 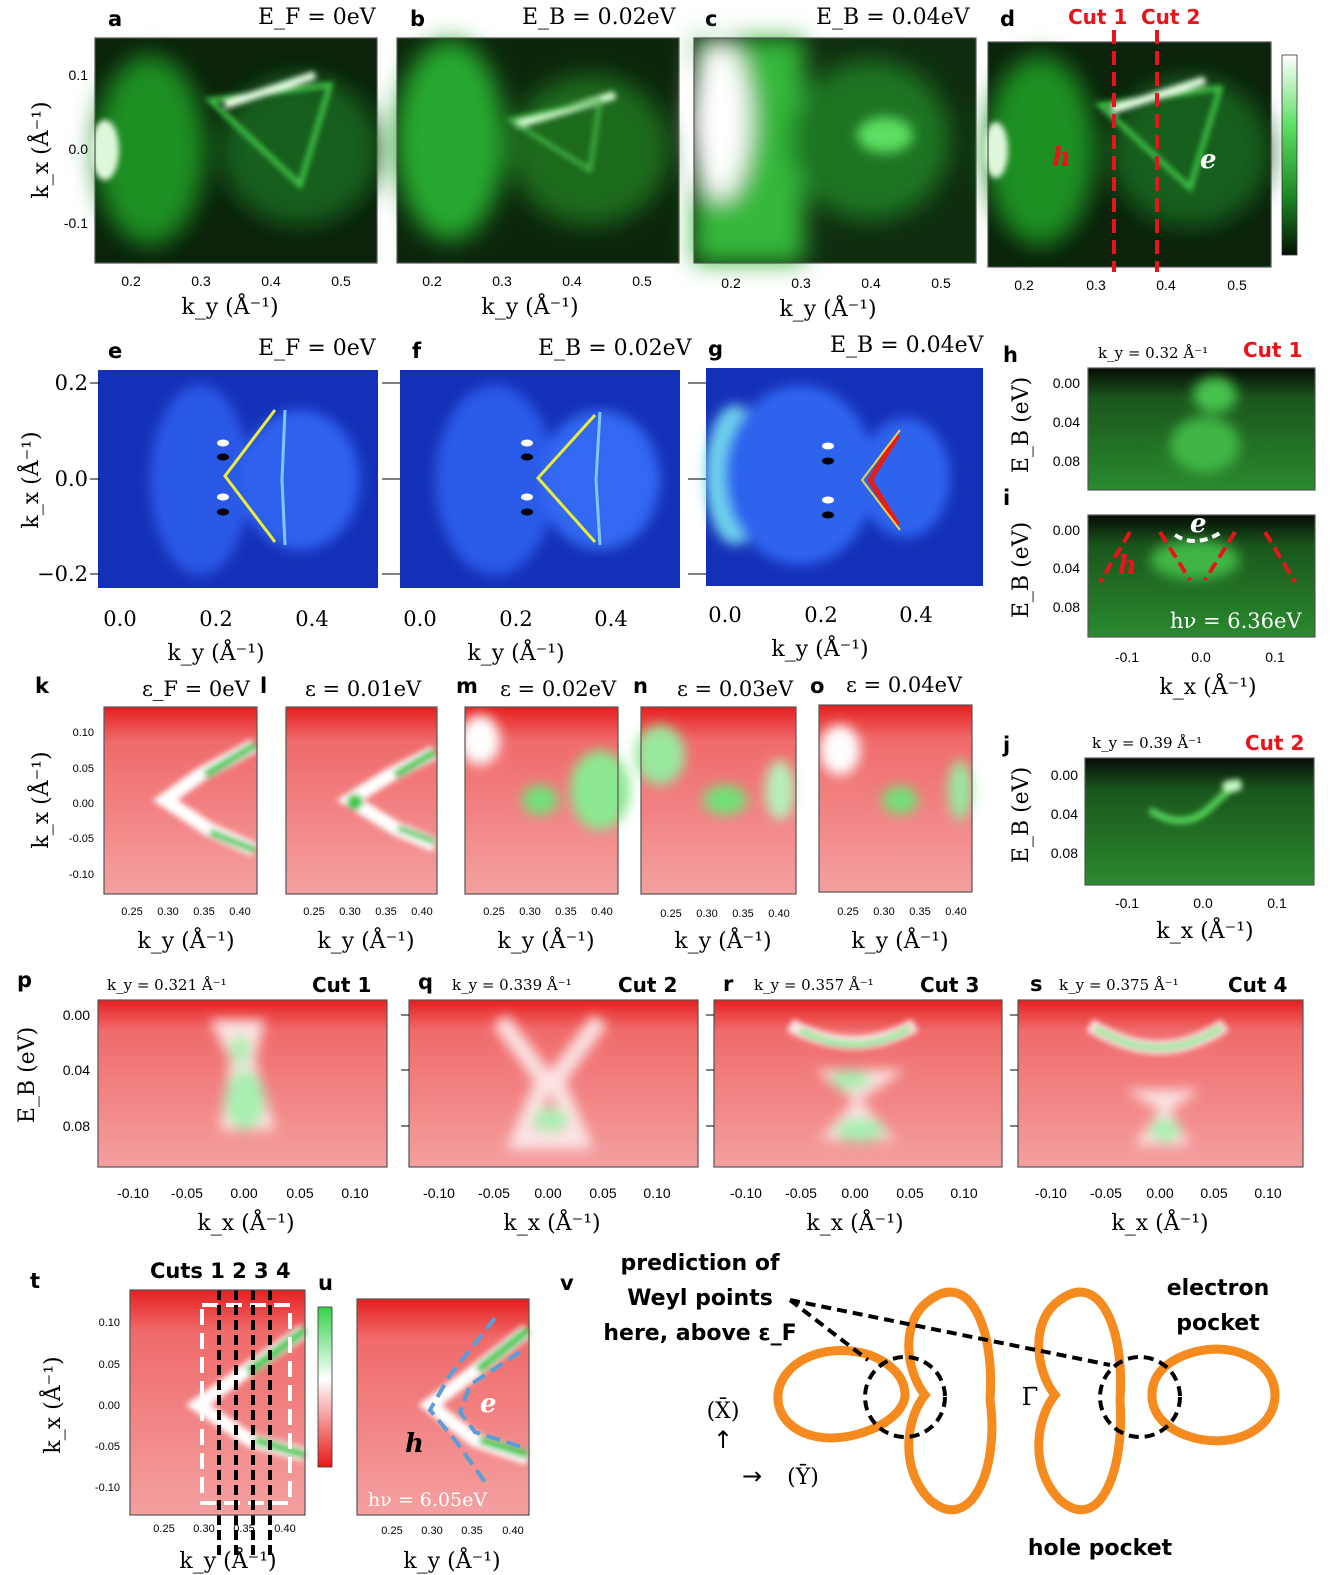 What do you see at coordinates (565, 912) in the screenshot?
I see `xtick: 0.35` at bounding box center [565, 912].